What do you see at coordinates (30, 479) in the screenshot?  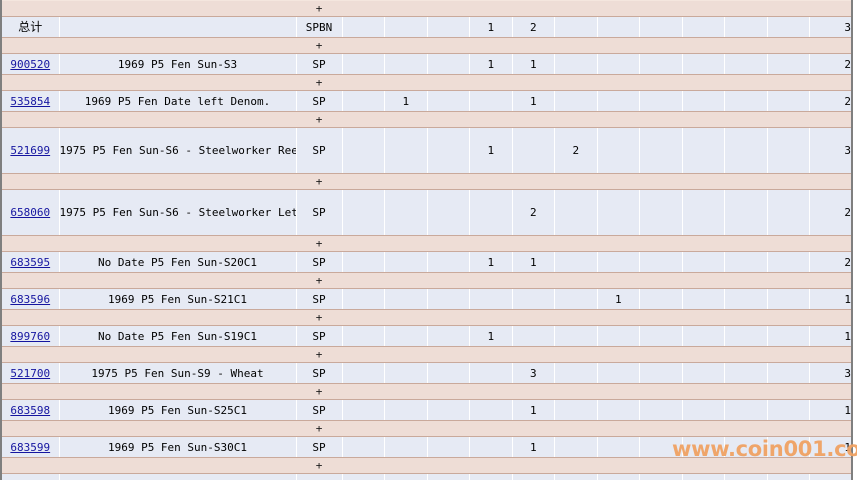 I see `cert-number-anchor: 683602` at bounding box center [30, 479].